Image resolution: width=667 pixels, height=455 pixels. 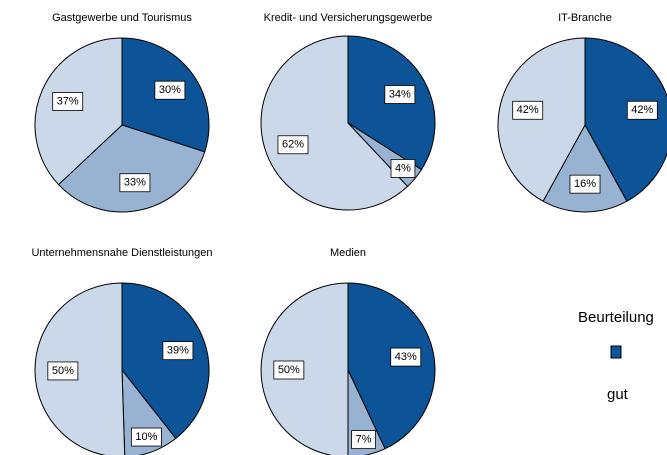 I want to click on data-label: 37%, so click(x=68, y=101).